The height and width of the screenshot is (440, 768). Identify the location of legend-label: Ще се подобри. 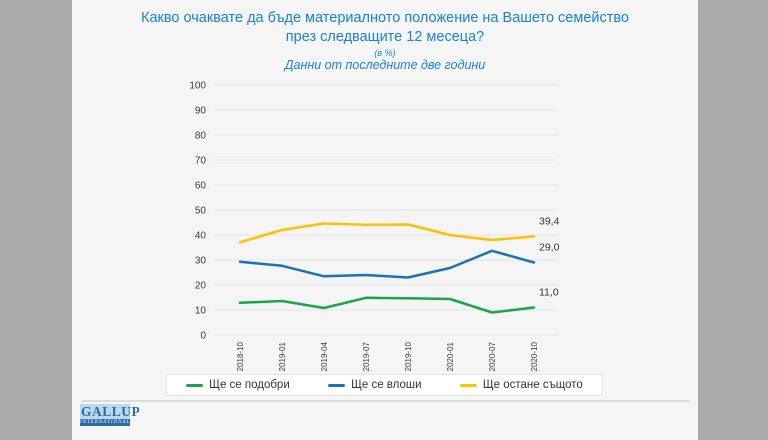
(249, 385).